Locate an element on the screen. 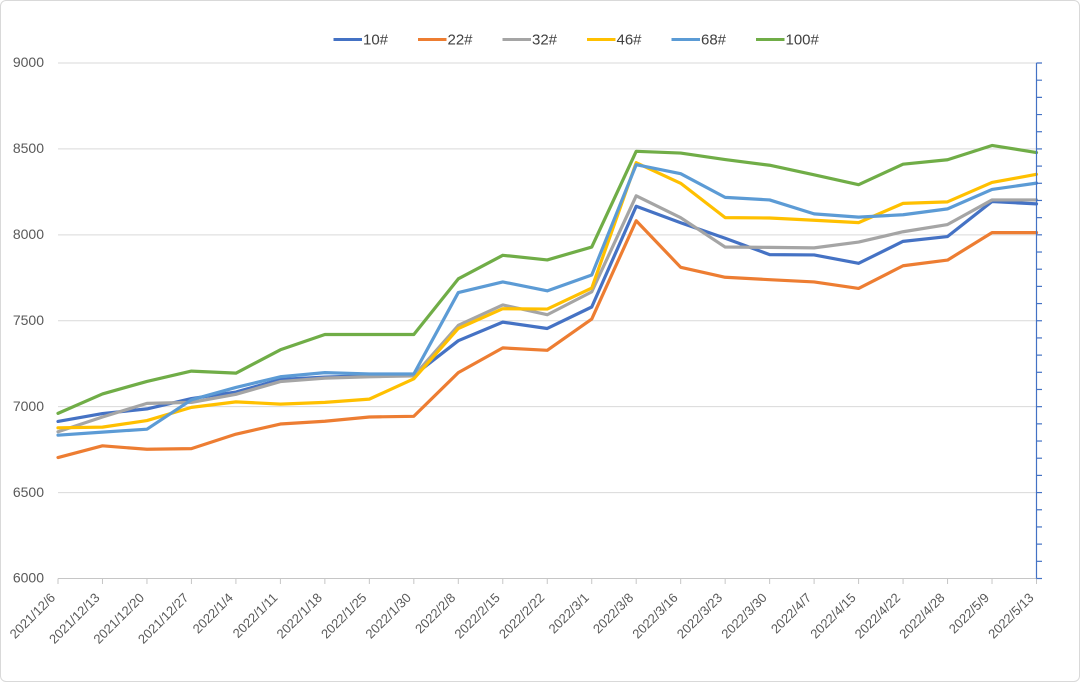 The height and width of the screenshot is (682, 1080). svg-text: 10# is located at coordinates (376, 39).